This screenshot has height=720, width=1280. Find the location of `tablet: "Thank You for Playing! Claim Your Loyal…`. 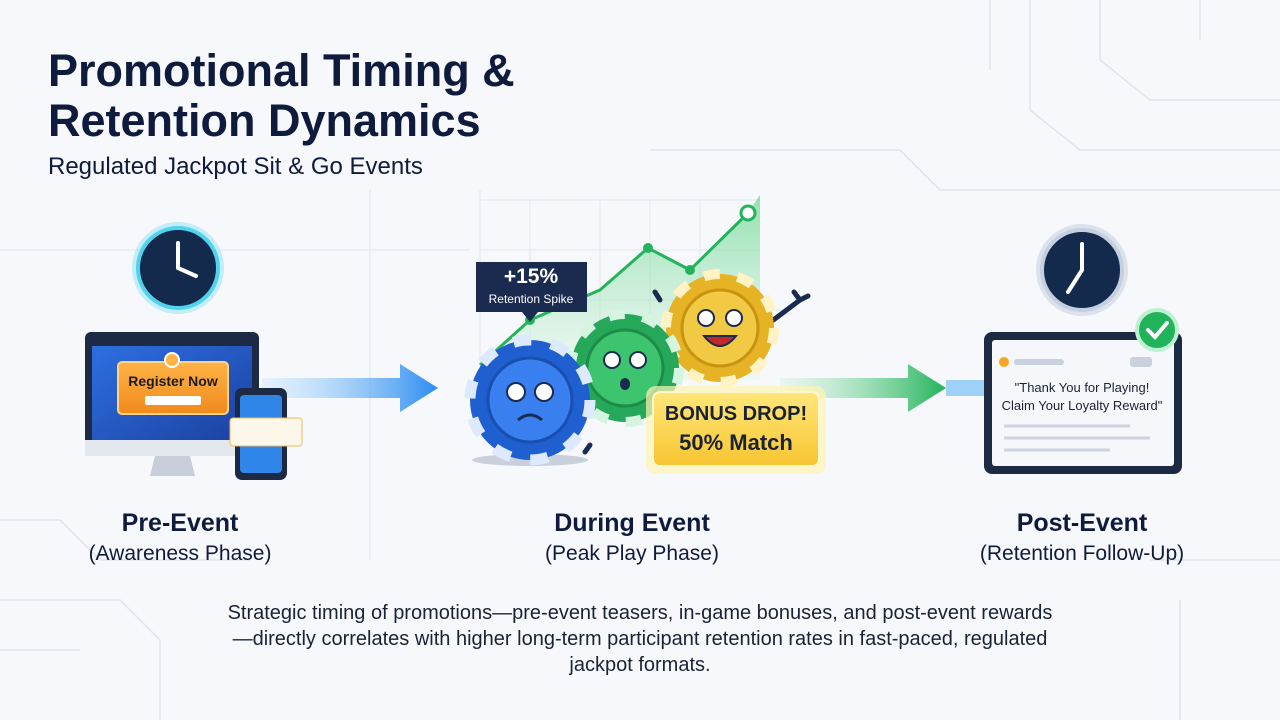

tablet: "Thank You for Playing! Claim Your Loyal… is located at coordinates (1083, 391).